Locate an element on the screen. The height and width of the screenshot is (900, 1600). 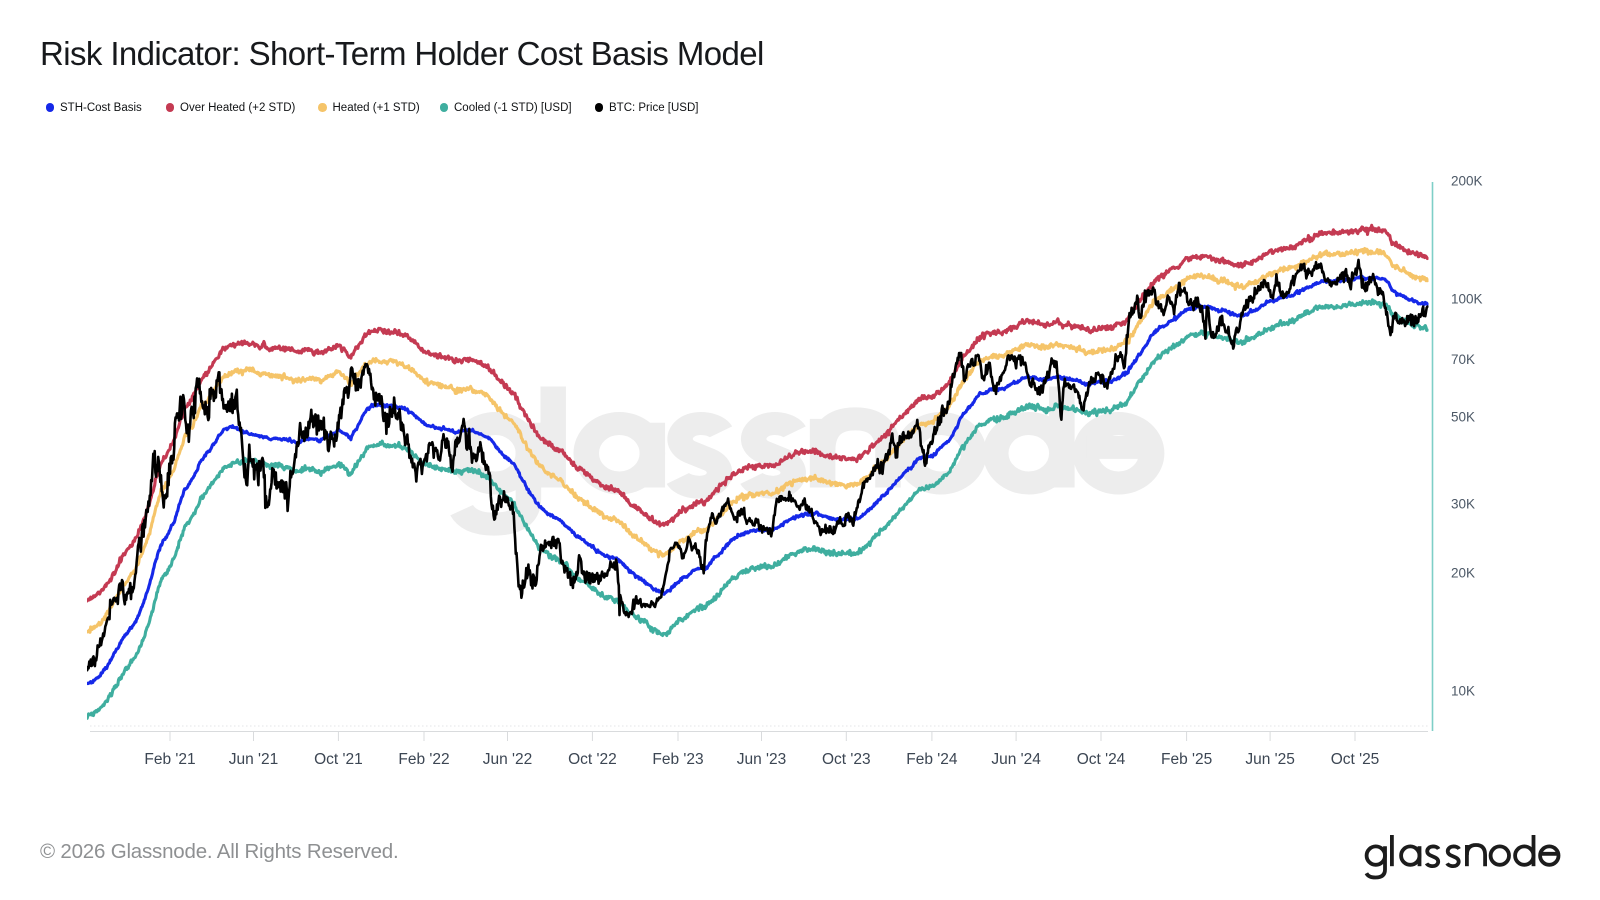
svg-text: Feb '21 is located at coordinates (169, 759).